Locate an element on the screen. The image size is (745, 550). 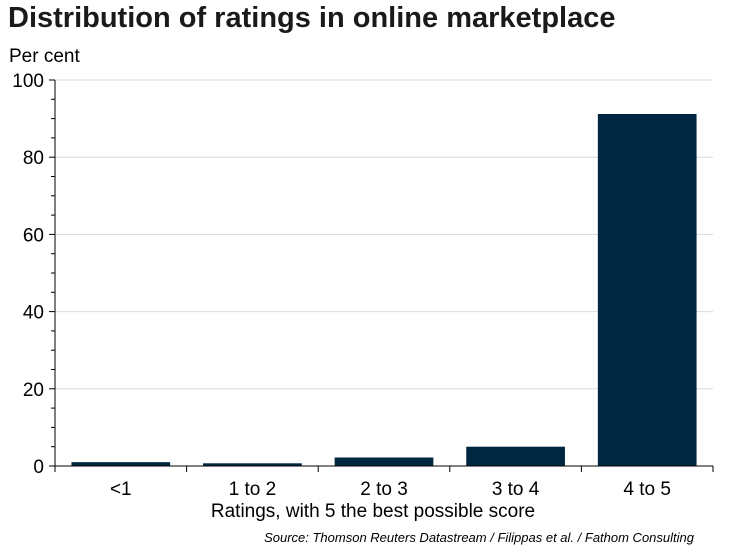
x-tick-label: <1 is located at coordinates (121, 489).